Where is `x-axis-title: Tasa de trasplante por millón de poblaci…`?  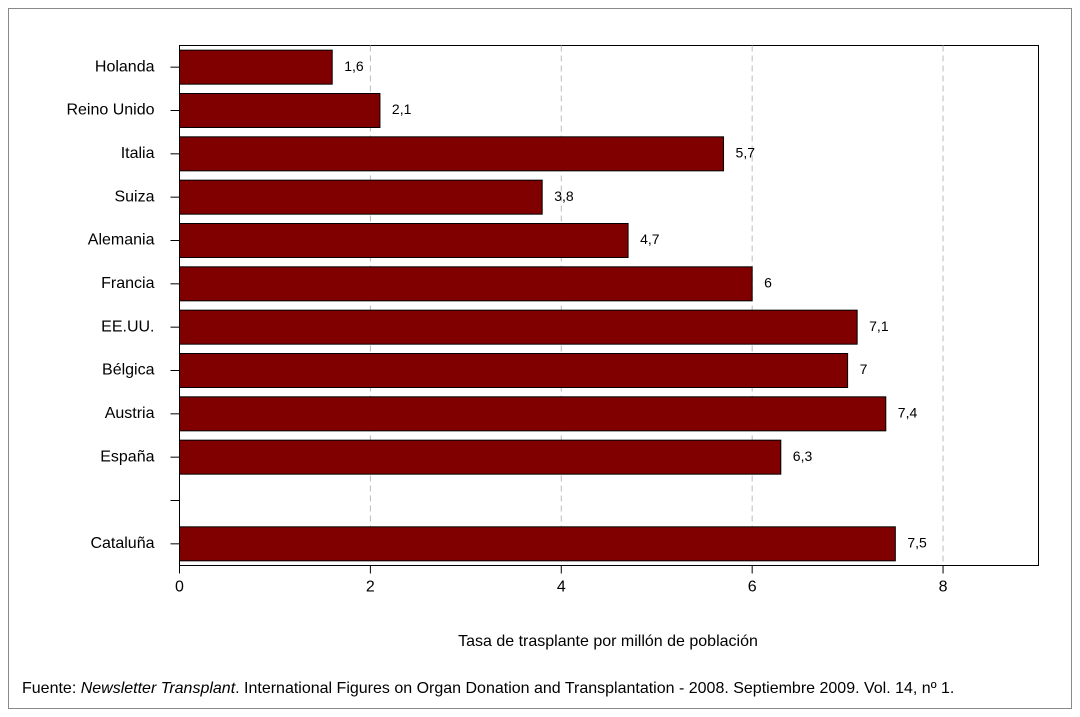
x-axis-title: Tasa de trasplante por millón de poblaci… is located at coordinates (608, 641).